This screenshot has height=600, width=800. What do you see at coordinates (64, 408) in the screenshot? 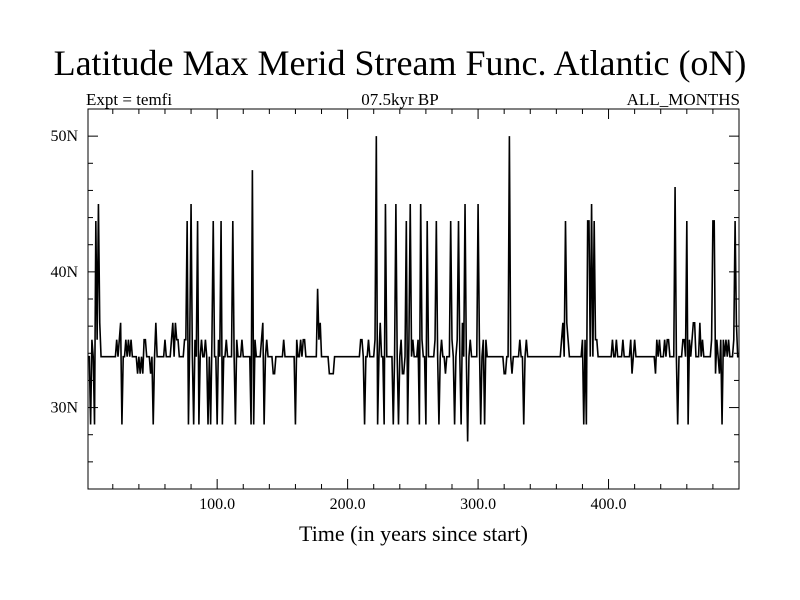
I see `y-tick-label: 30N` at bounding box center [64, 408].